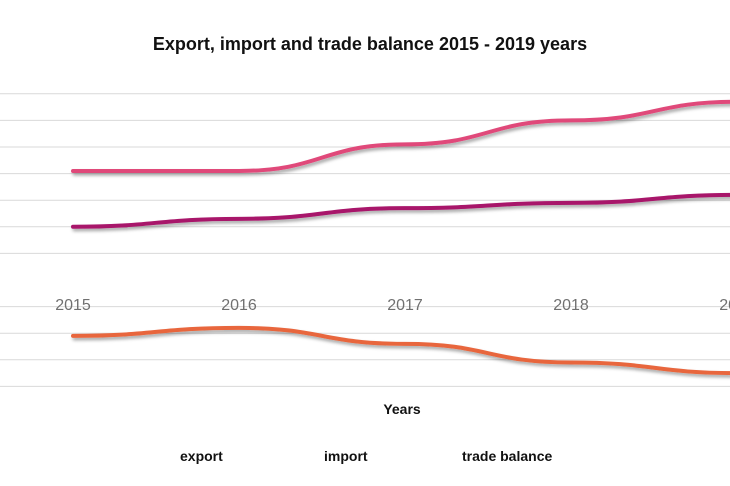 This screenshot has width=730, height=486. I want to click on x-tick-label: 2015, so click(73, 305).